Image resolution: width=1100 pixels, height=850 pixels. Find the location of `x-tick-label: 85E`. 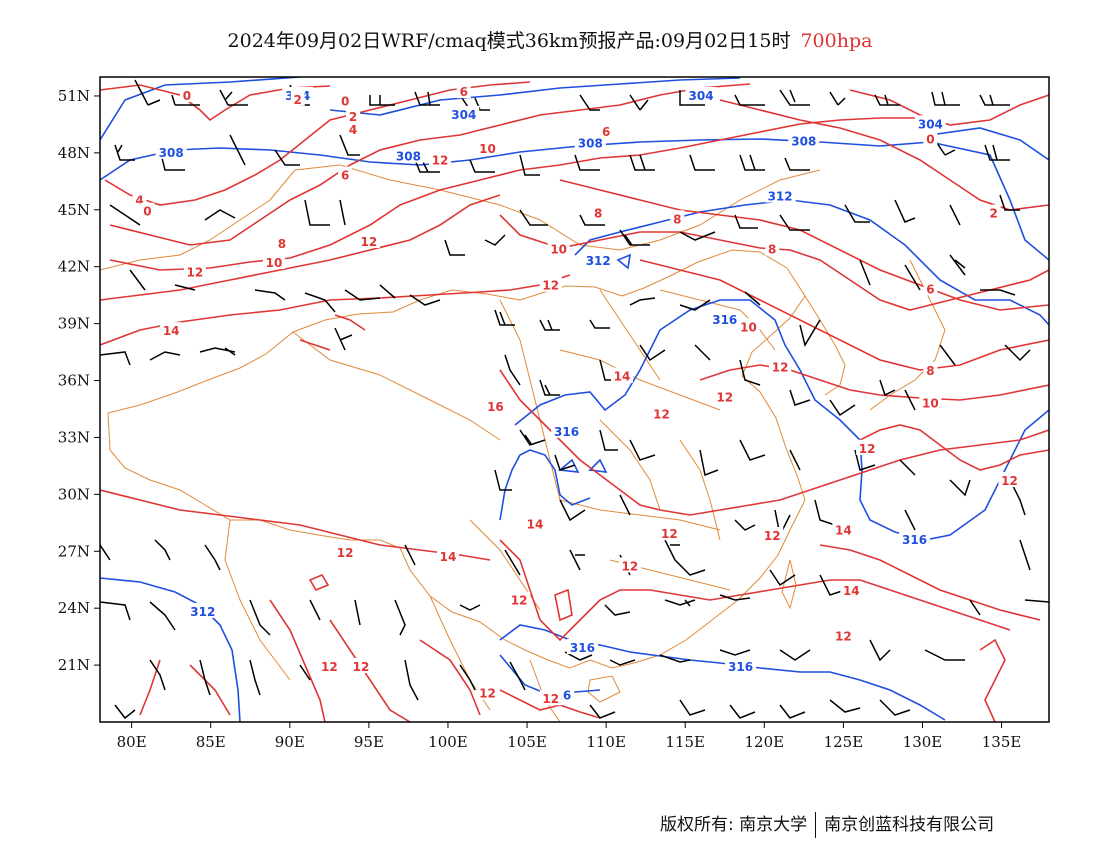

x-tick-label: 85E is located at coordinates (211, 742).